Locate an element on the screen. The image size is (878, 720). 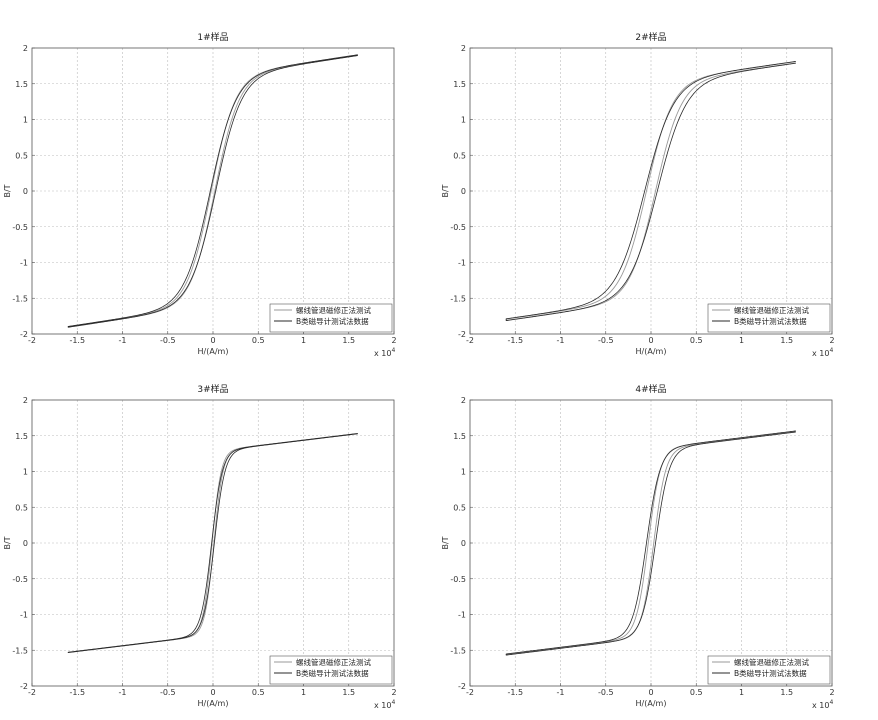
chart-title: 3#样品 is located at coordinates (212, 389).